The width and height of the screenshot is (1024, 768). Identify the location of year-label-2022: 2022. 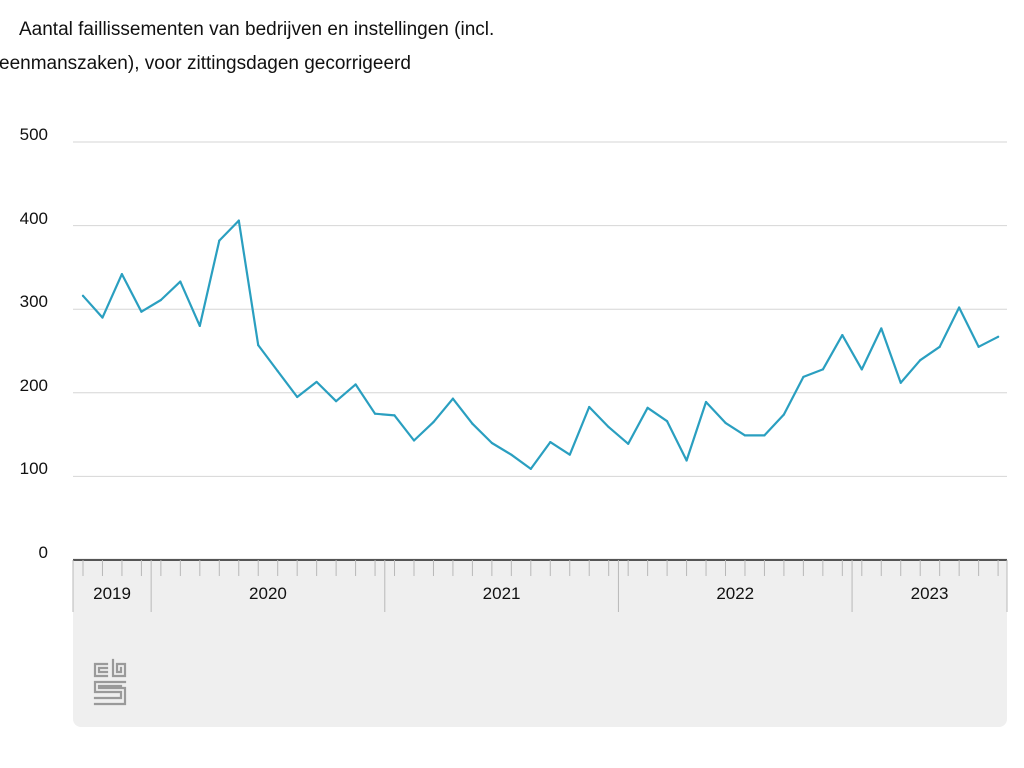
(735, 593).